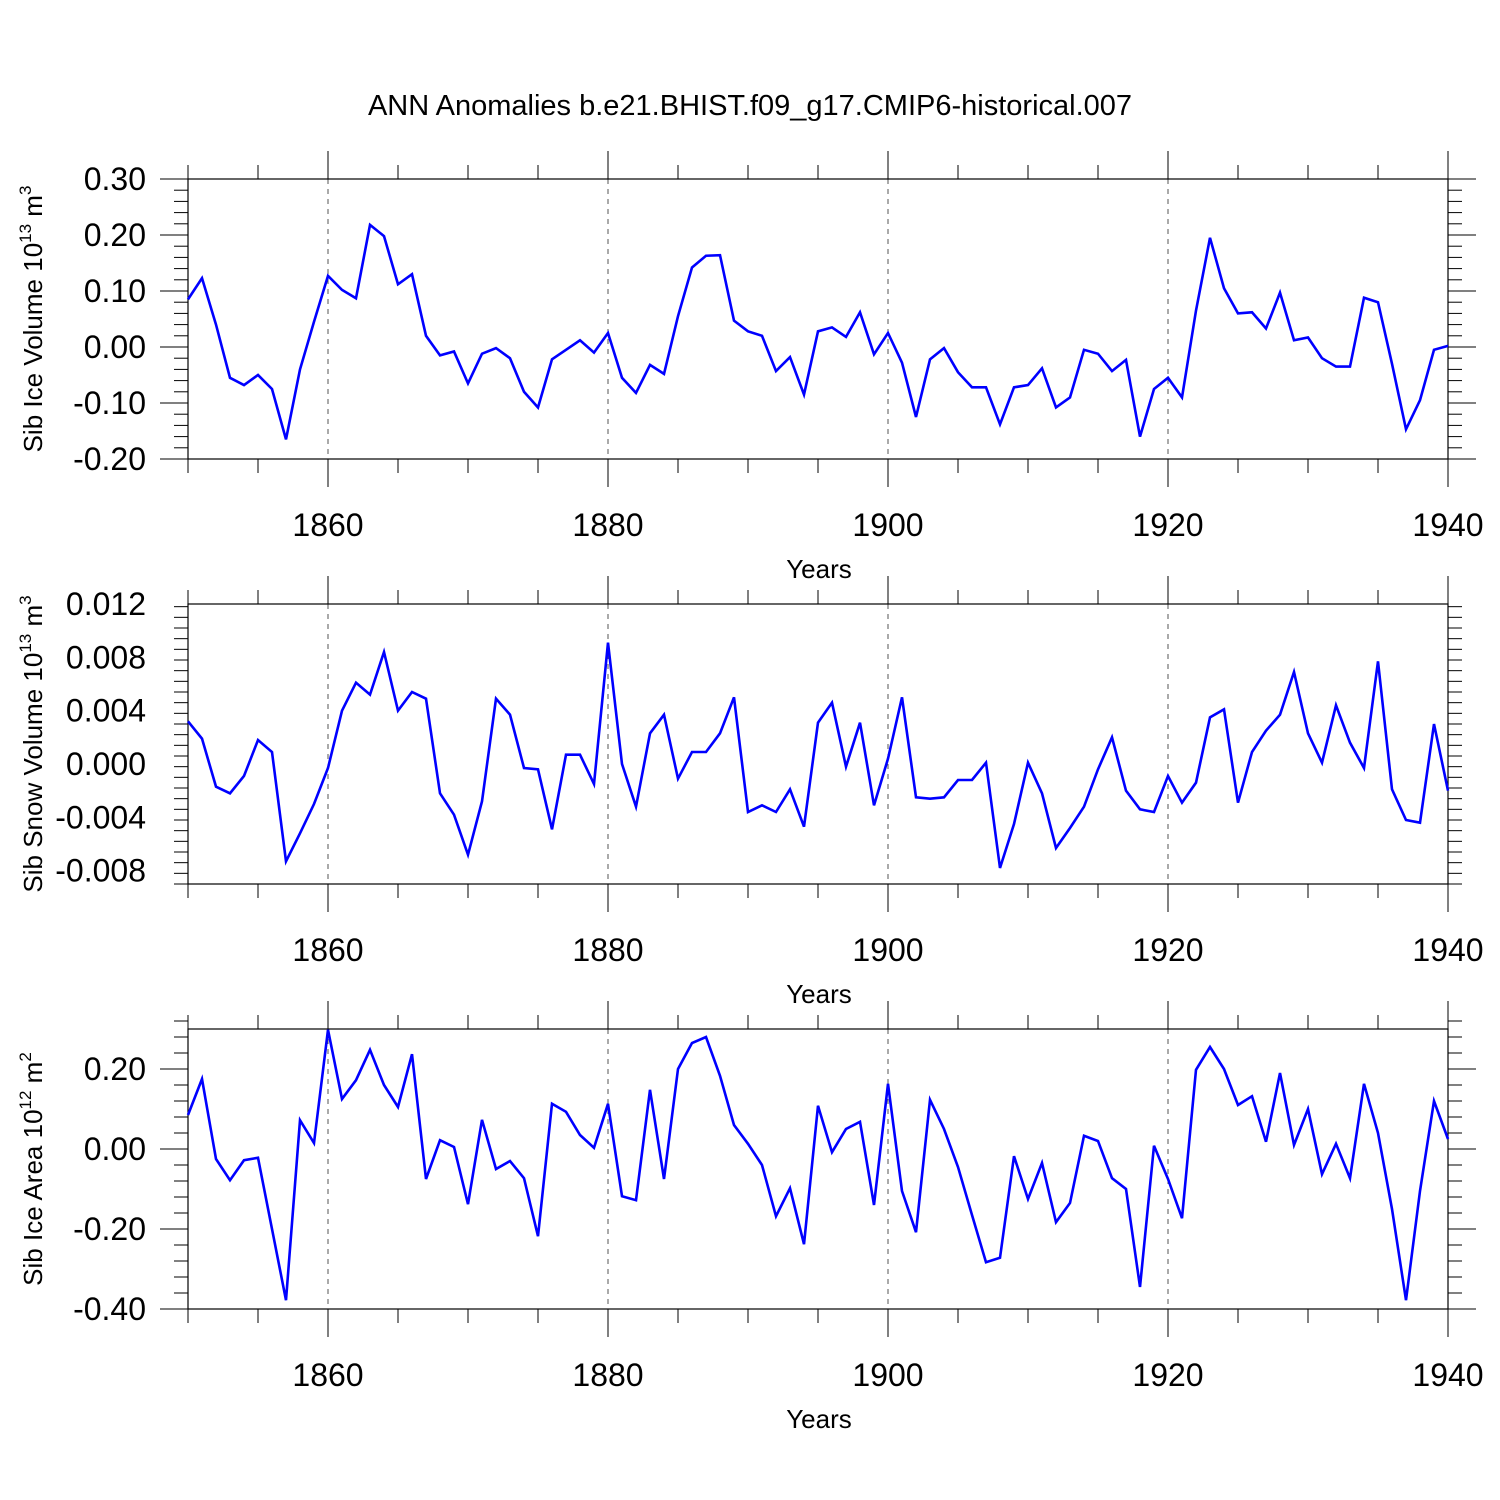  Describe the element at coordinates (115, 291) in the screenshot. I see `y-tick-label: 0.10` at that location.